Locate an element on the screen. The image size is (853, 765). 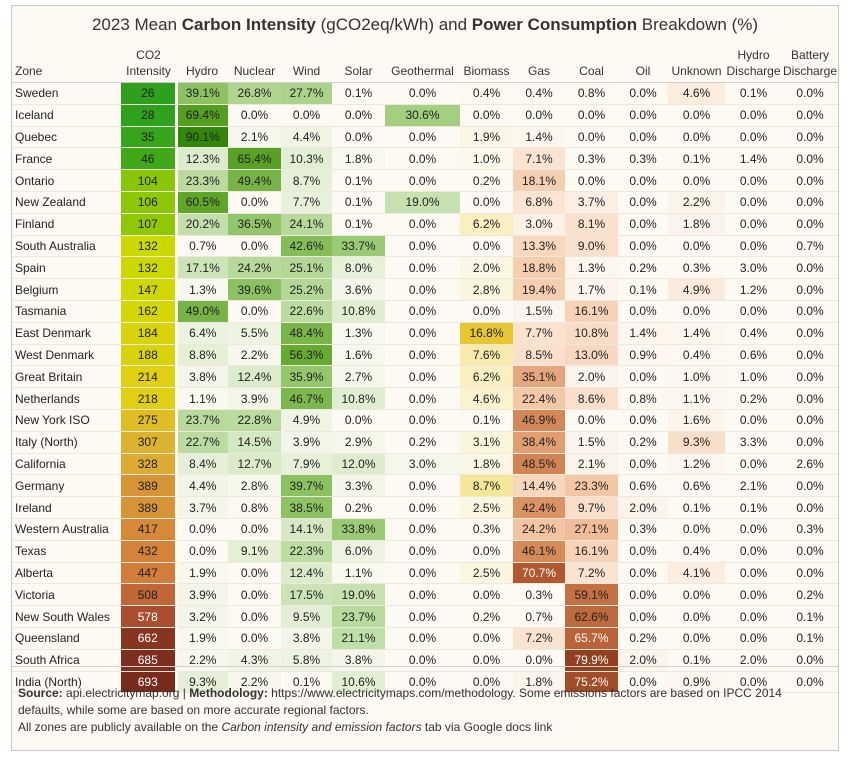
co2-intensity-cell: 132 is located at coordinates (149, 246).